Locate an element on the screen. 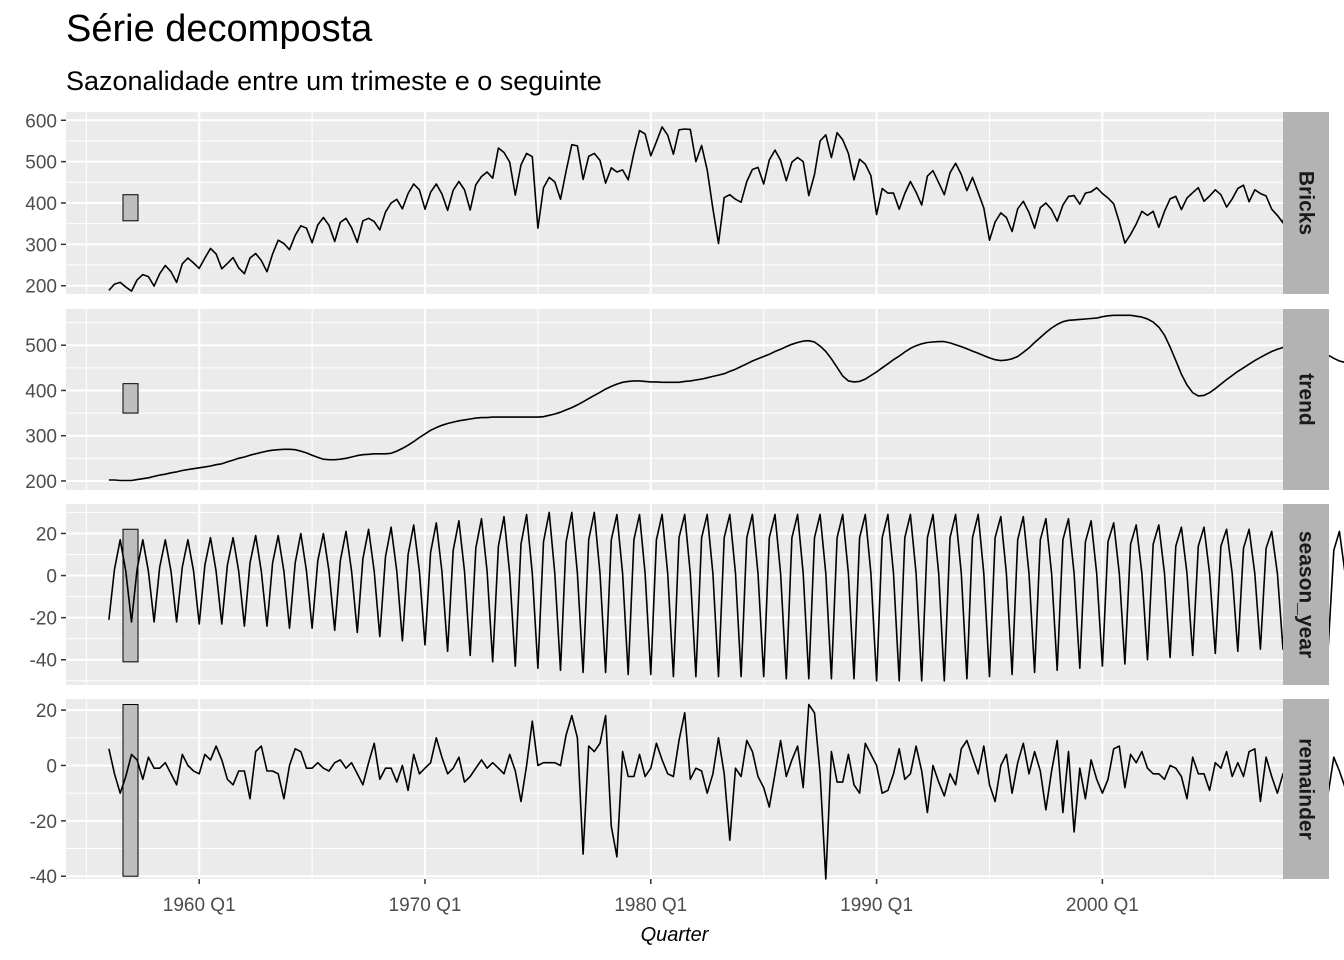  facet-strip-label: Bricks is located at coordinates (1306, 203).